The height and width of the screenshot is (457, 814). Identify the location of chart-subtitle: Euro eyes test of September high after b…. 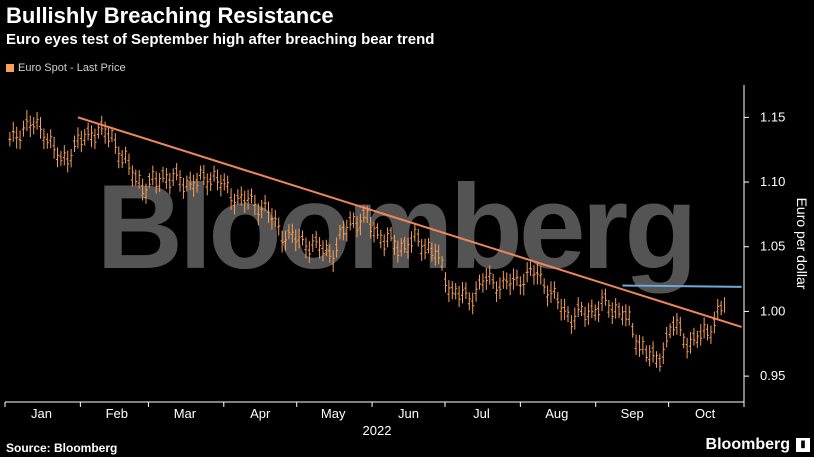
(220, 39).